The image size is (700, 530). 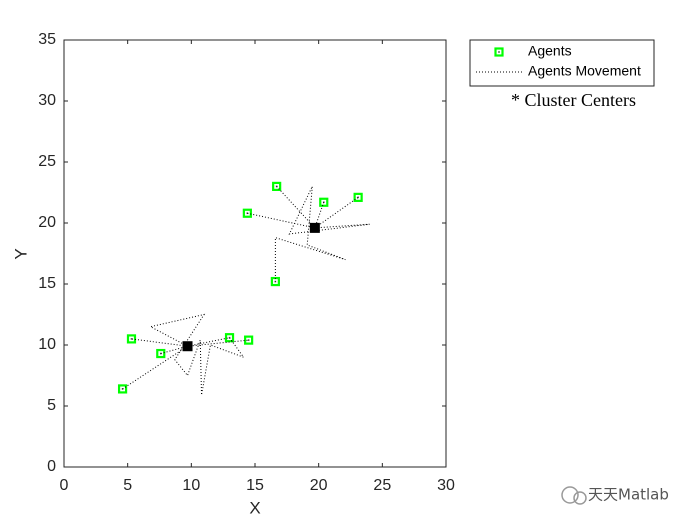 What do you see at coordinates (550, 51) in the screenshot?
I see `legend-label: Agents` at bounding box center [550, 51].